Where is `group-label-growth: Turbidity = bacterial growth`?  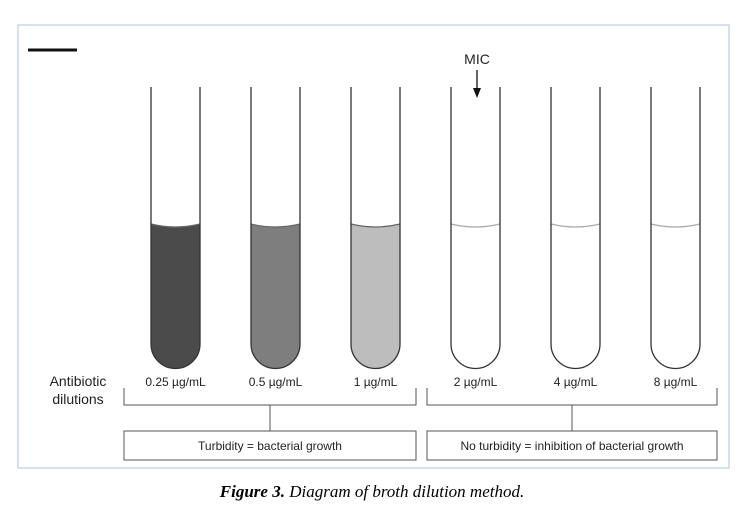 group-label-growth: Turbidity = bacterial growth is located at coordinates (270, 446).